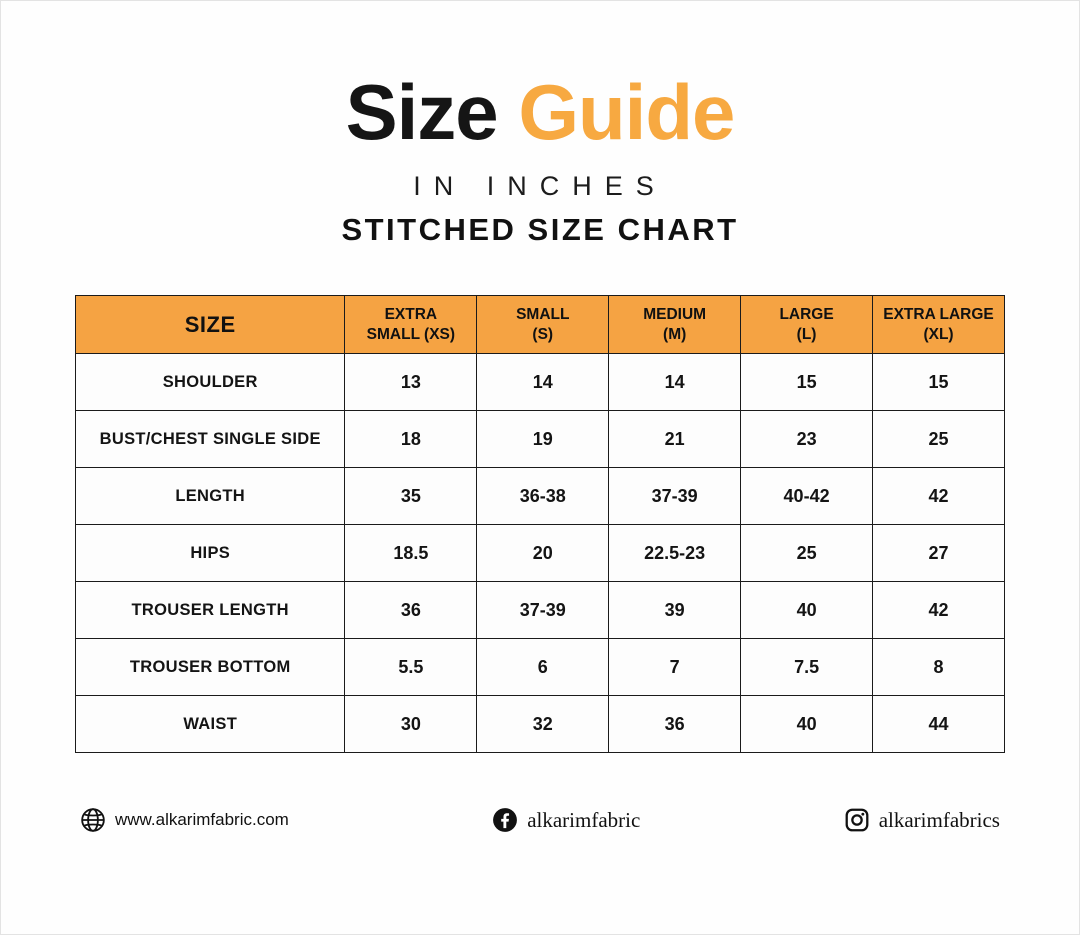 The image size is (1080, 935). What do you see at coordinates (584, 819) in the screenshot?
I see `facebook-handle: alkarimfabric` at bounding box center [584, 819].